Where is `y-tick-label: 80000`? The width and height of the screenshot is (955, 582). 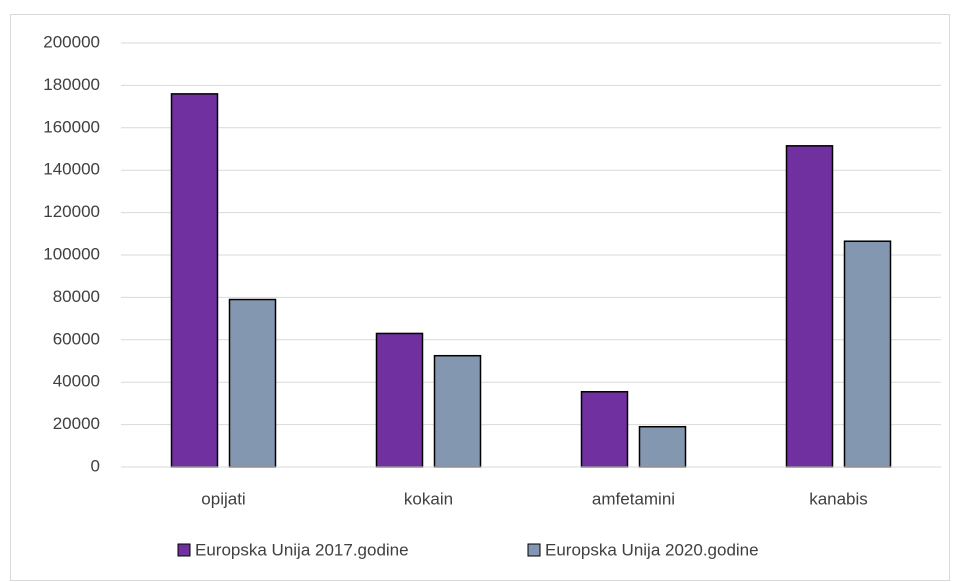
y-tick-label: 80000 is located at coordinates (76, 296).